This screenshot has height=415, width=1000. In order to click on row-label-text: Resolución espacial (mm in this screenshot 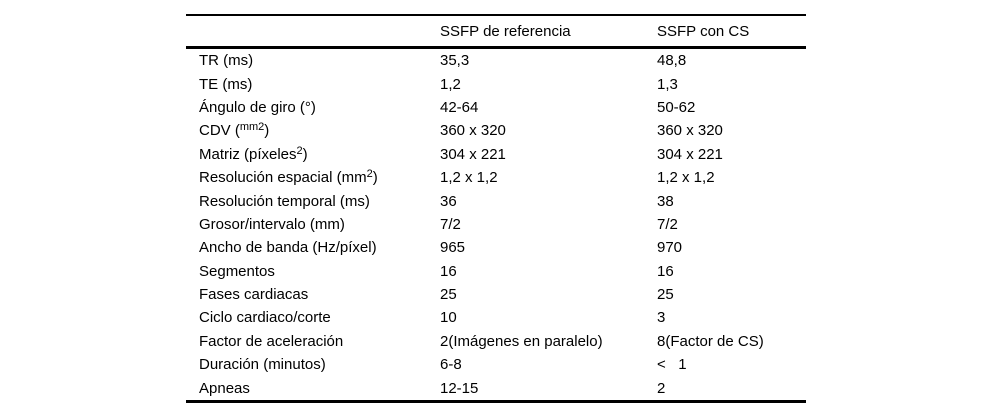, I will do `click(283, 178)`.